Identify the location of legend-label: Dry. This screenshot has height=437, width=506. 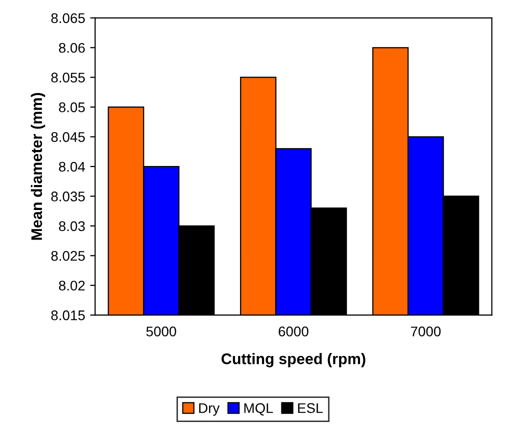
(209, 409).